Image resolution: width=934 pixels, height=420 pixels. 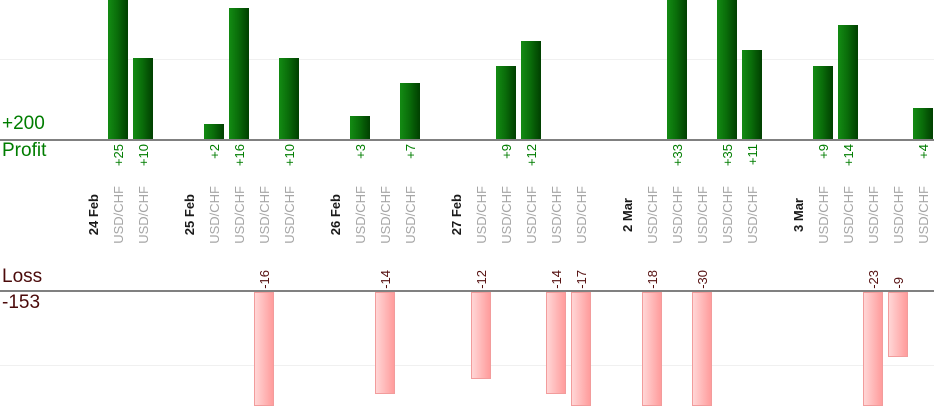 What do you see at coordinates (214, 166) in the screenshot?
I see `profit-value-wrap: +2` at bounding box center [214, 166].